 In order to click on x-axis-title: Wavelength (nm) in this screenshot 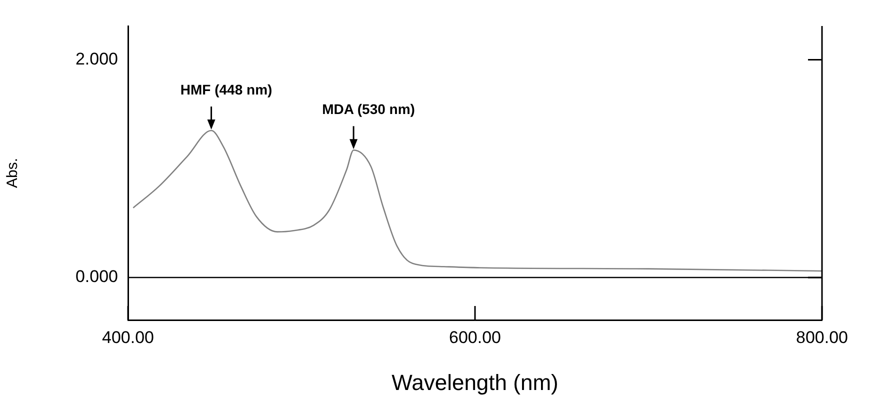, I will do `click(475, 382)`.